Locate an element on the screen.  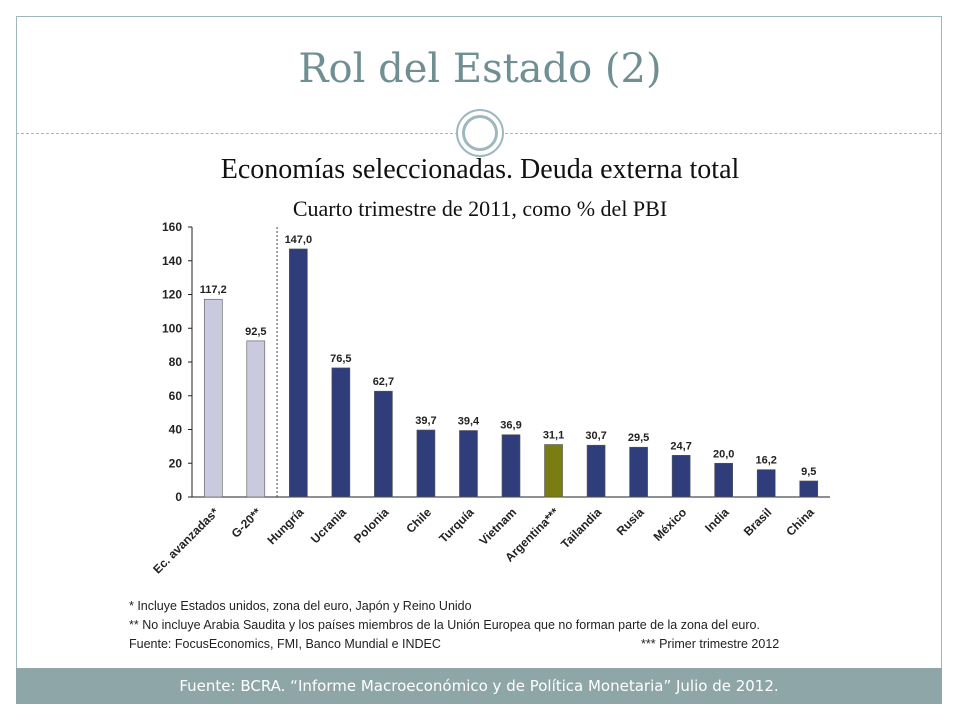
y-tick-label: 40 is located at coordinates (176, 430).